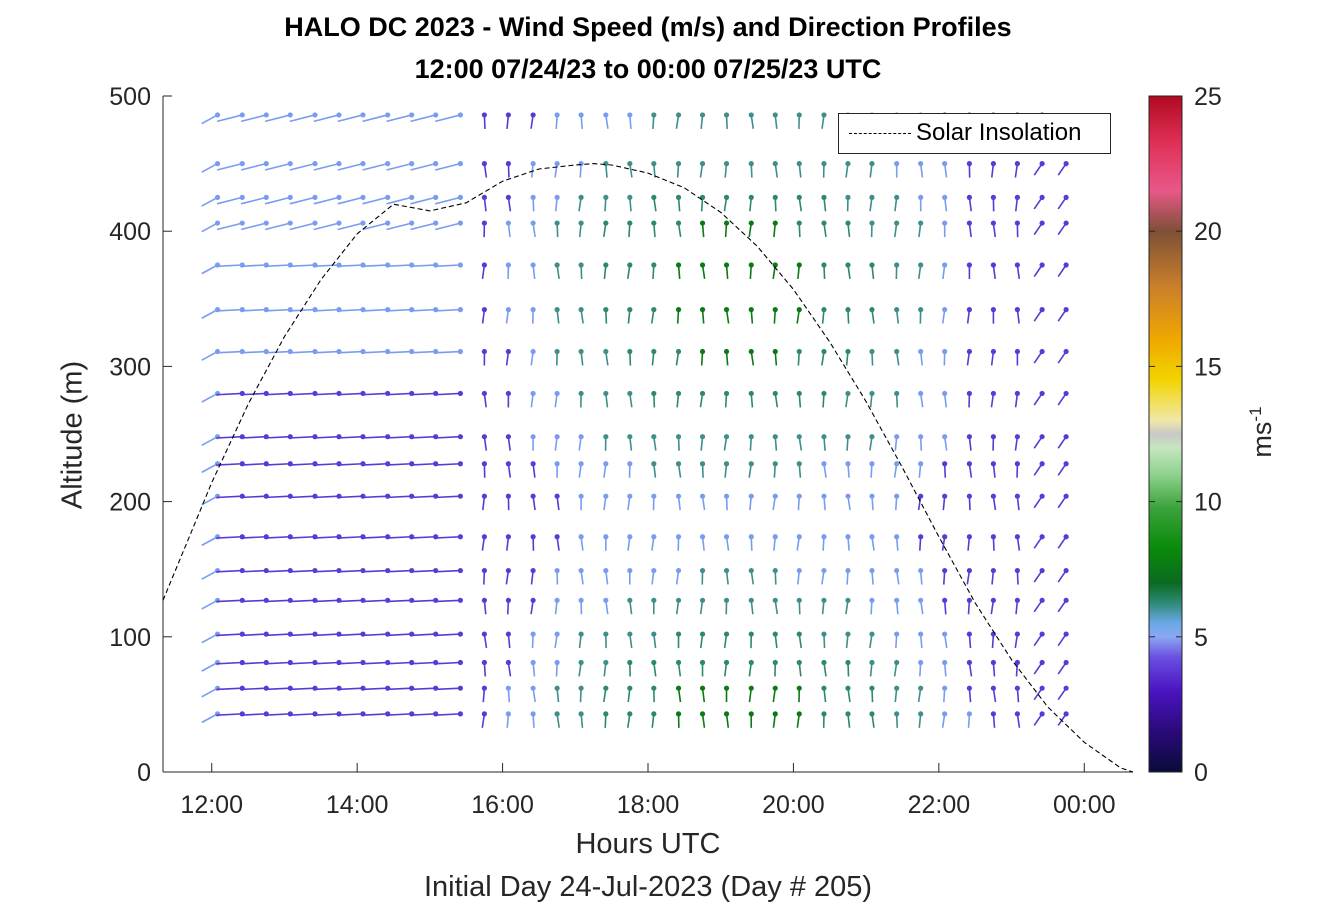 The image size is (1343, 911). Describe the element at coordinates (144, 773) in the screenshot. I see `y-tick-label: 0` at that location.